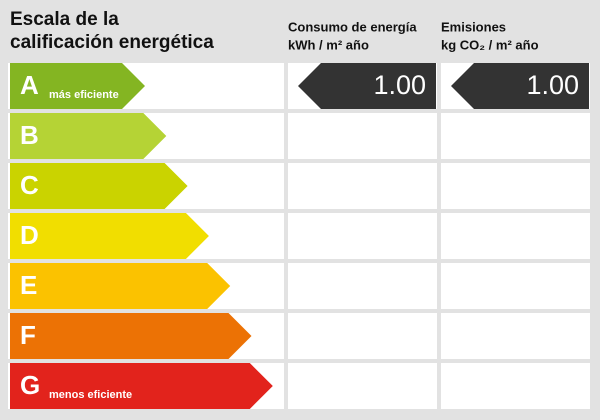 This screenshot has height=420, width=600. I want to click on rating-letter: C, so click(29, 185).